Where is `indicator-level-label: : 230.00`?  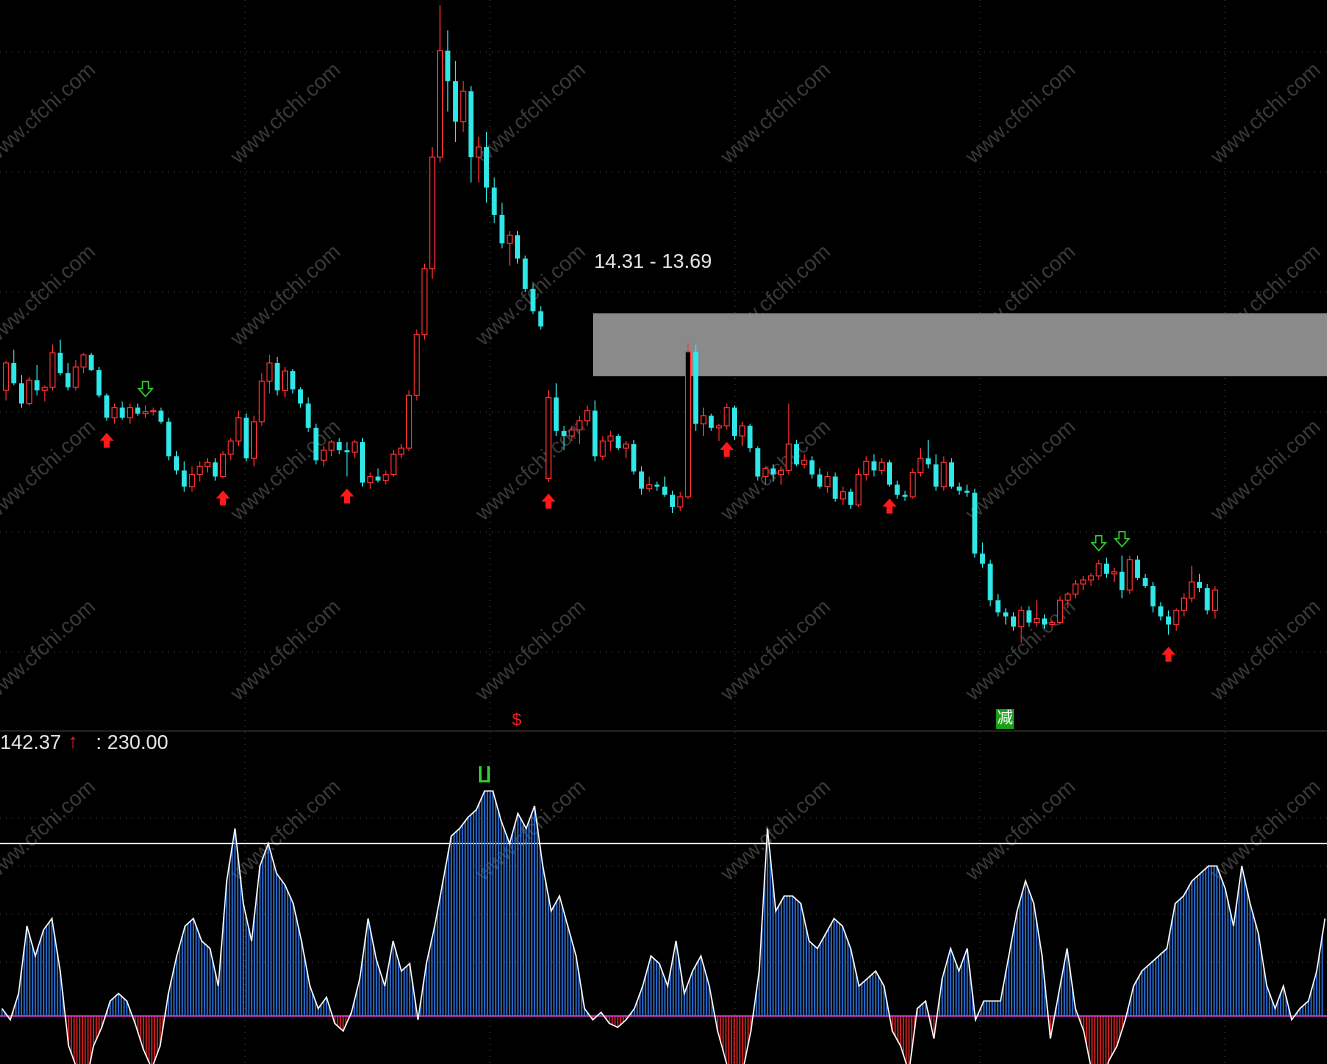 indicator-level-label: : 230.00 is located at coordinates (132, 743).